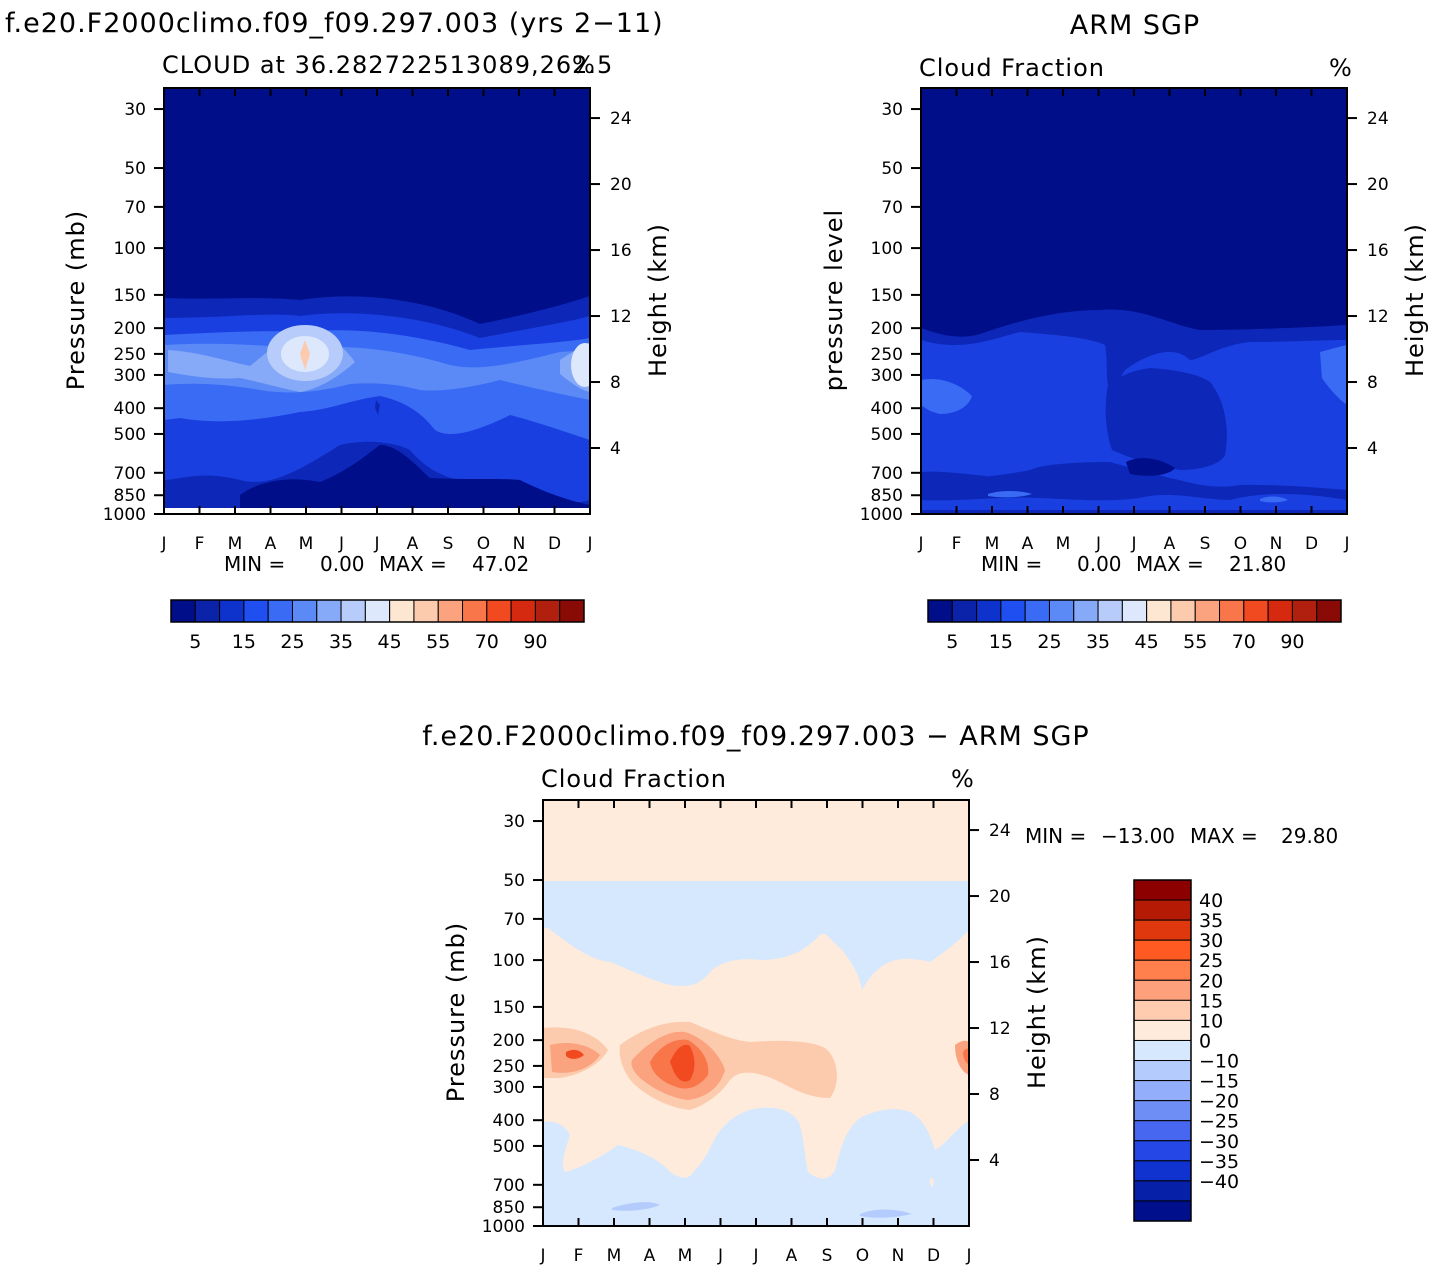 Image resolution: width=1435 pixels, height=1266 pixels. Describe the element at coordinates (1099, 564) in the screenshot. I see `panel-b-min-value: 0.00` at that location.